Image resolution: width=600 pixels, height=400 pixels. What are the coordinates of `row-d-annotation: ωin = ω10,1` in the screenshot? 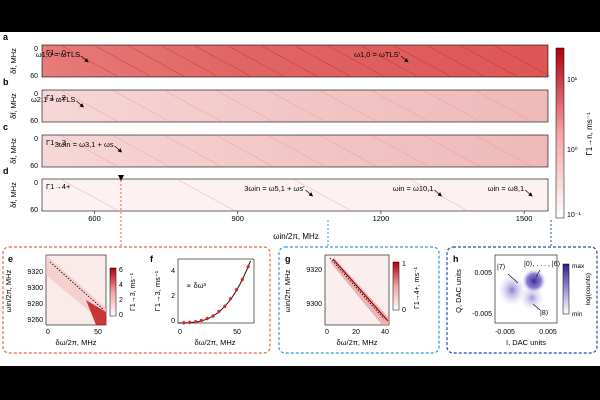 It's located at (413, 188).